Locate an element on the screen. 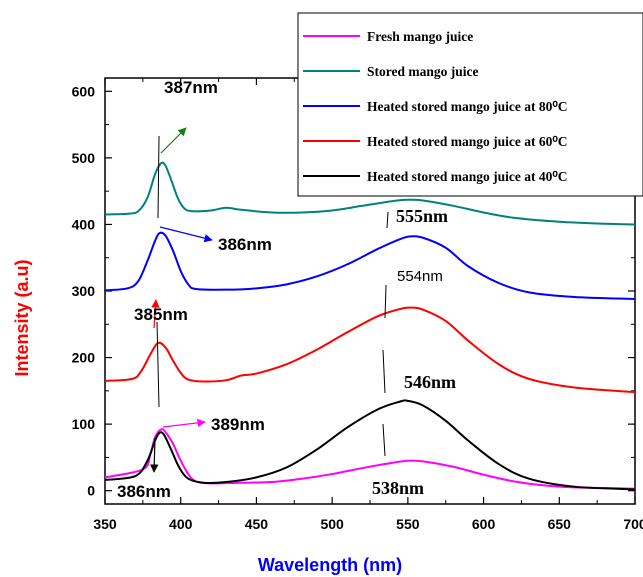 Image resolution: width=643 pixels, height=577 pixels. arrow-389nm is located at coordinates (184, 423).